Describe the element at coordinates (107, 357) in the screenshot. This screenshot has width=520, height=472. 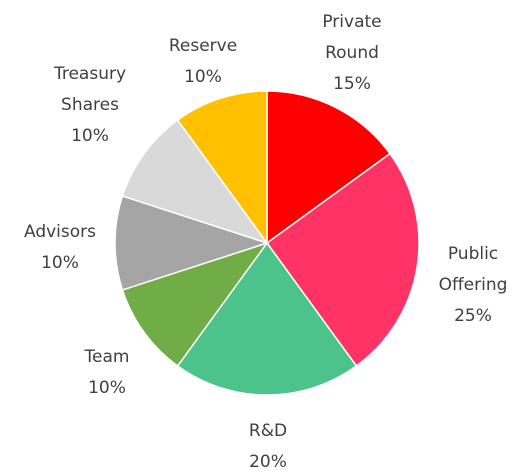
I see `category-label: Team` at that location.